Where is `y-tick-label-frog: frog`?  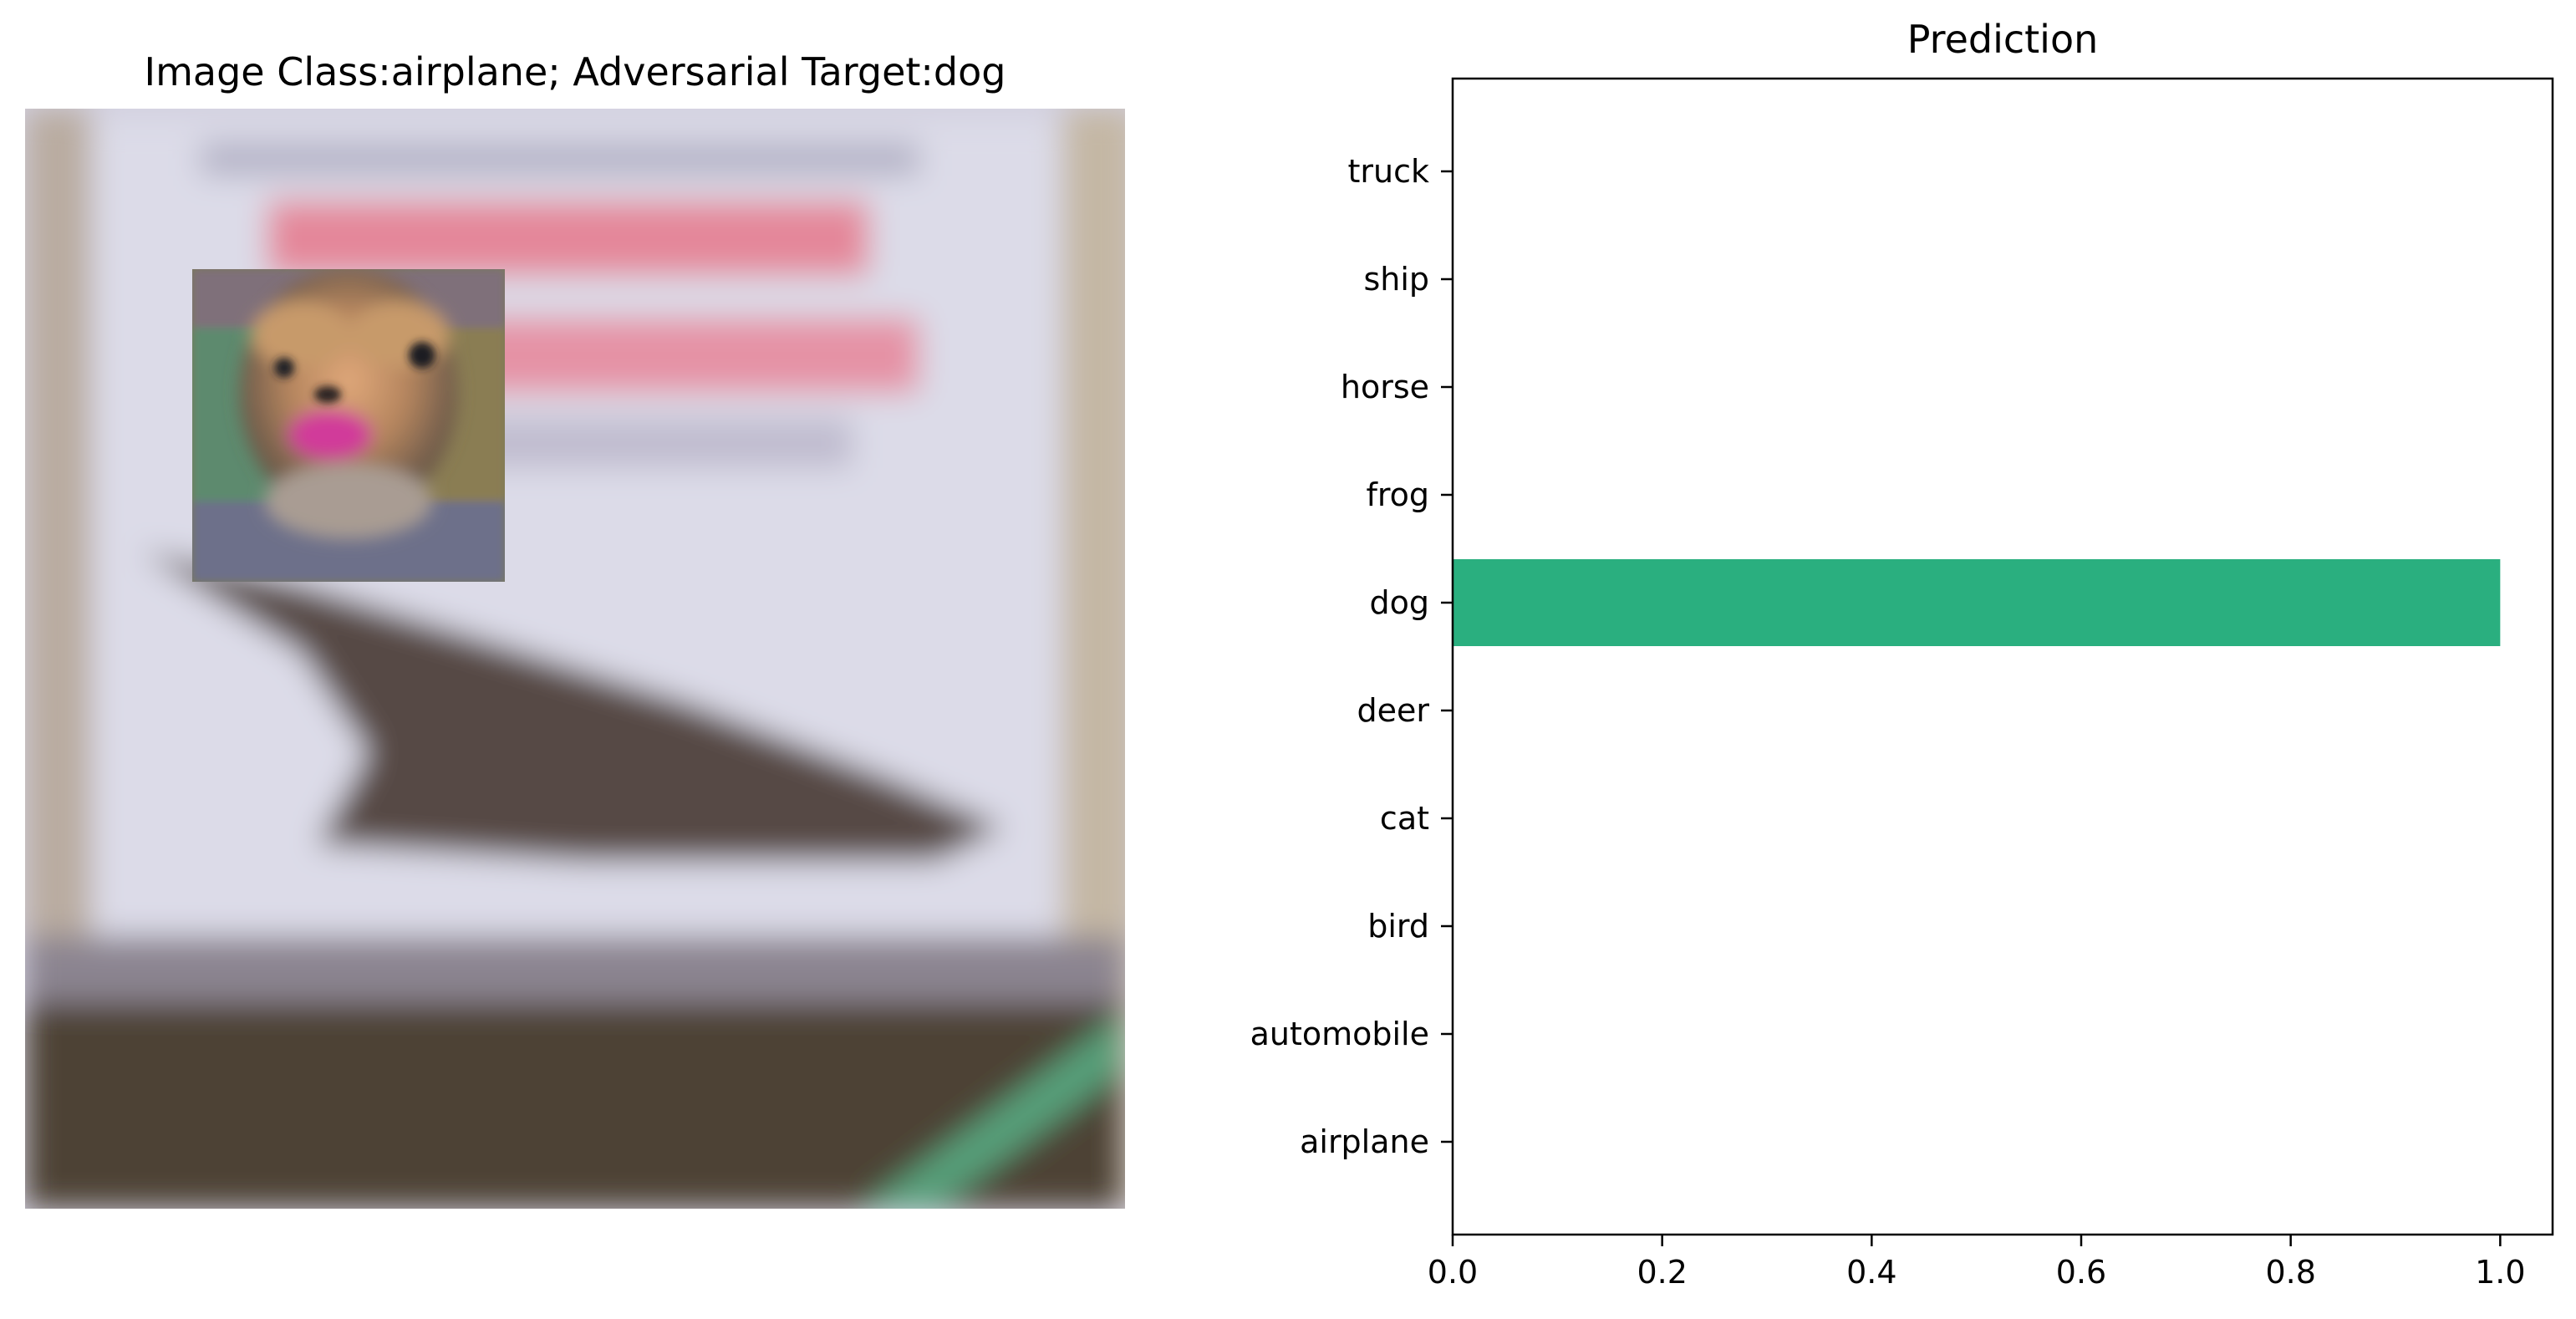 y-tick-label-frog: frog is located at coordinates (1397, 494).